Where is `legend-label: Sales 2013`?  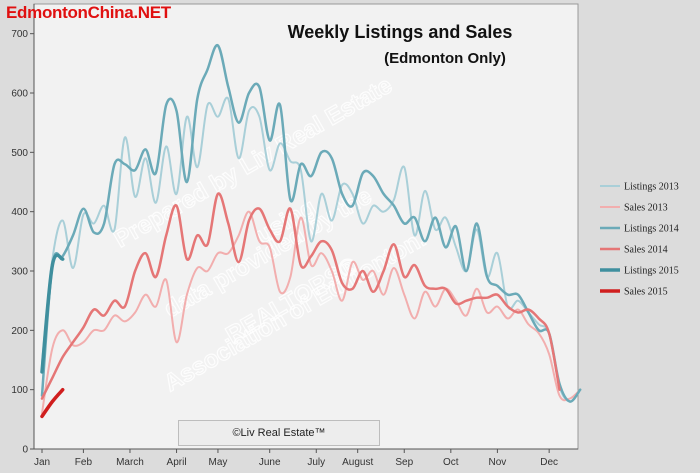
legend-label: Sales 2013 is located at coordinates (646, 208).